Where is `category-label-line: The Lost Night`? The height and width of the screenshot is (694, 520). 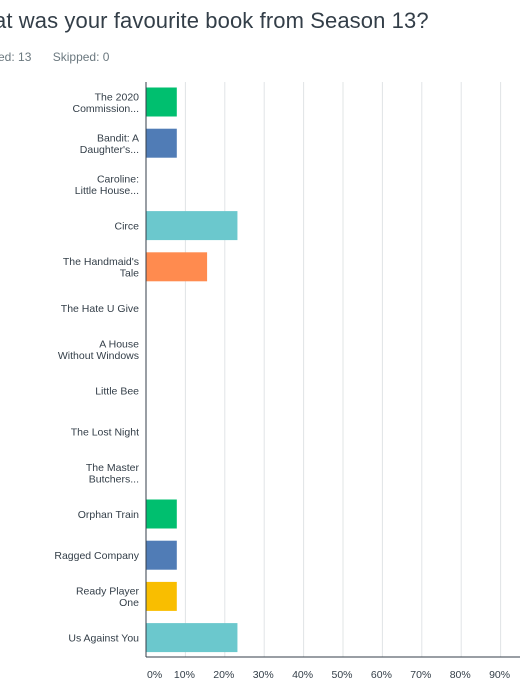 category-label-line: The Lost Night is located at coordinates (105, 433).